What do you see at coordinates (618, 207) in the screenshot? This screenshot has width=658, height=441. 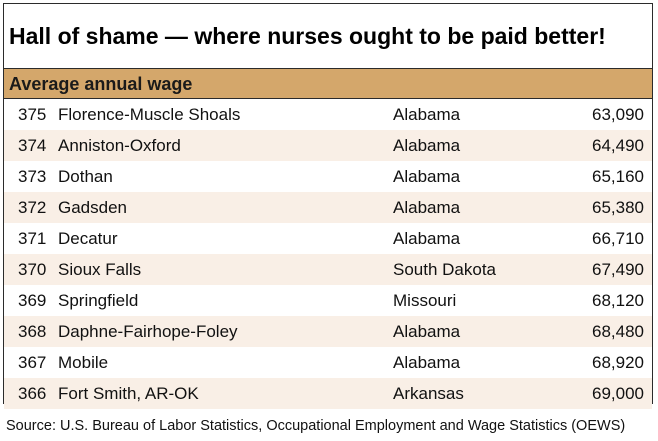 I see `wage-cell: 65,380` at bounding box center [618, 207].